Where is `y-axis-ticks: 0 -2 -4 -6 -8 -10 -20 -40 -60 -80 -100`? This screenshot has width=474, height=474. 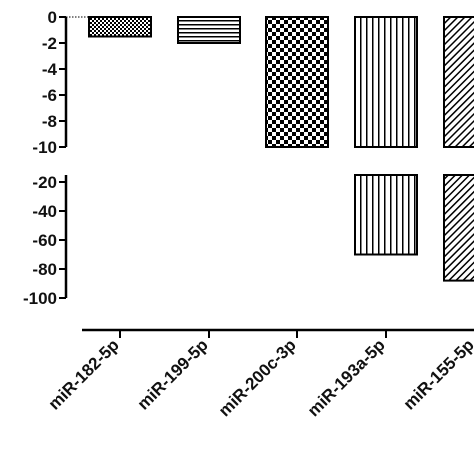
y-axis-ticks: 0 -2 -4 -6 -8 -10 -20 -40 -60 -80 -100 is located at coordinates (44, 158).